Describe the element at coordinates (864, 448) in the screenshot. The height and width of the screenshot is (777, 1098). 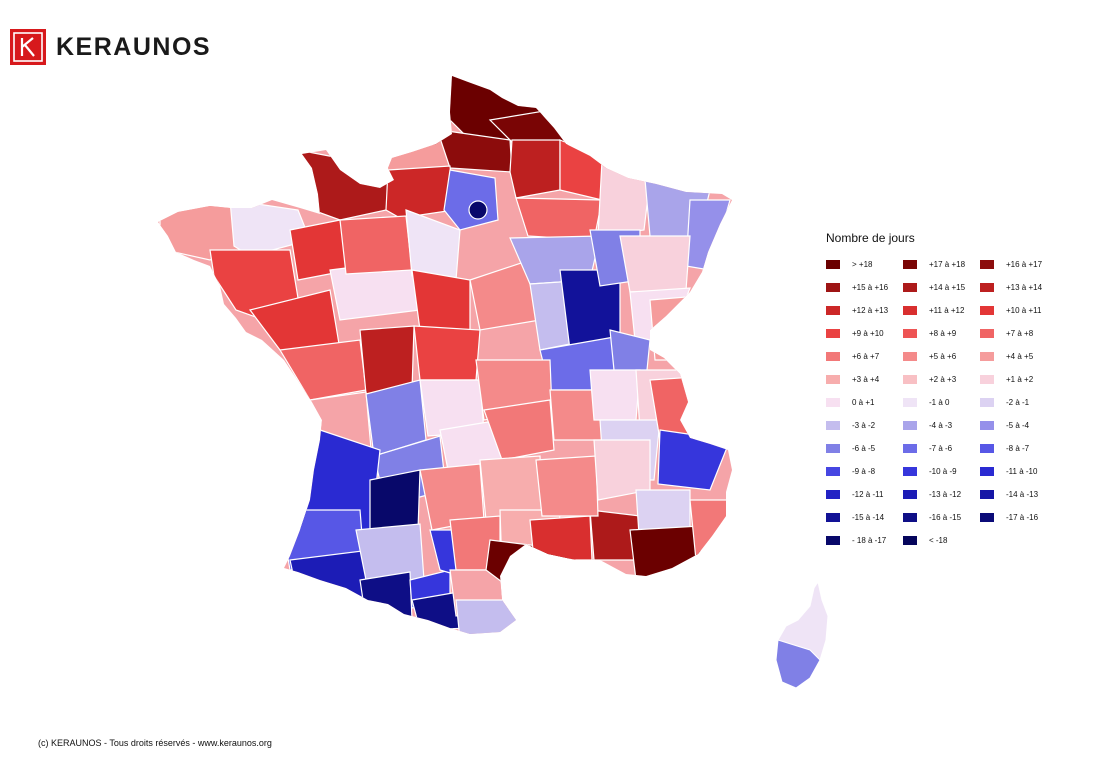
I see `legend-label: -6 à -5` at that location.